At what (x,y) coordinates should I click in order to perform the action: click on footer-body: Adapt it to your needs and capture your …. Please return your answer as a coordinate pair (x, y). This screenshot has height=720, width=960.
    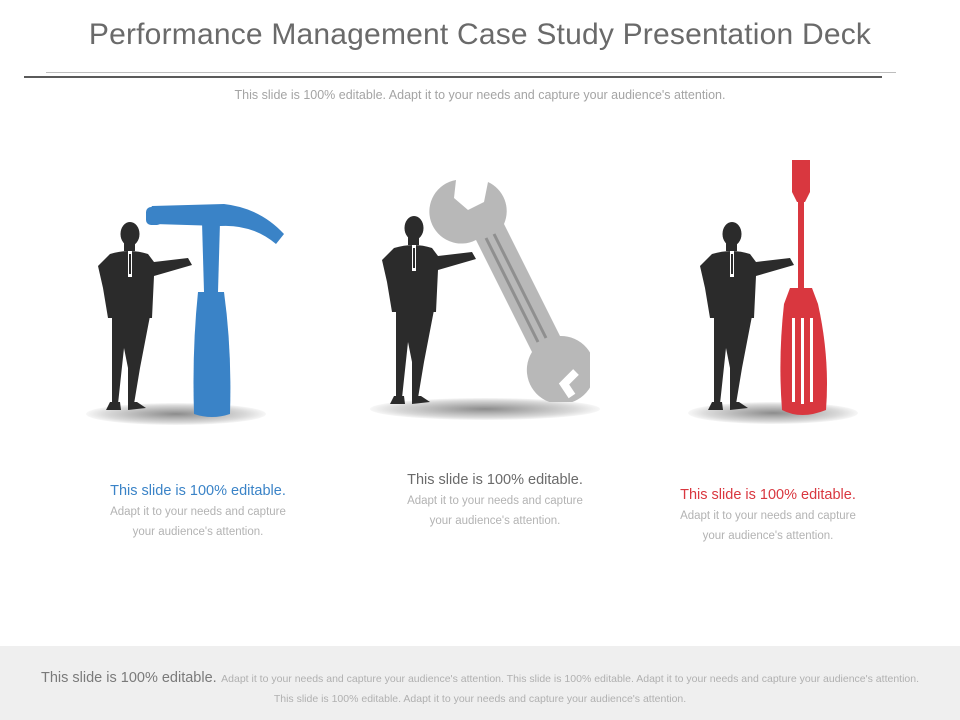
    Looking at the image, I should click on (570, 689).